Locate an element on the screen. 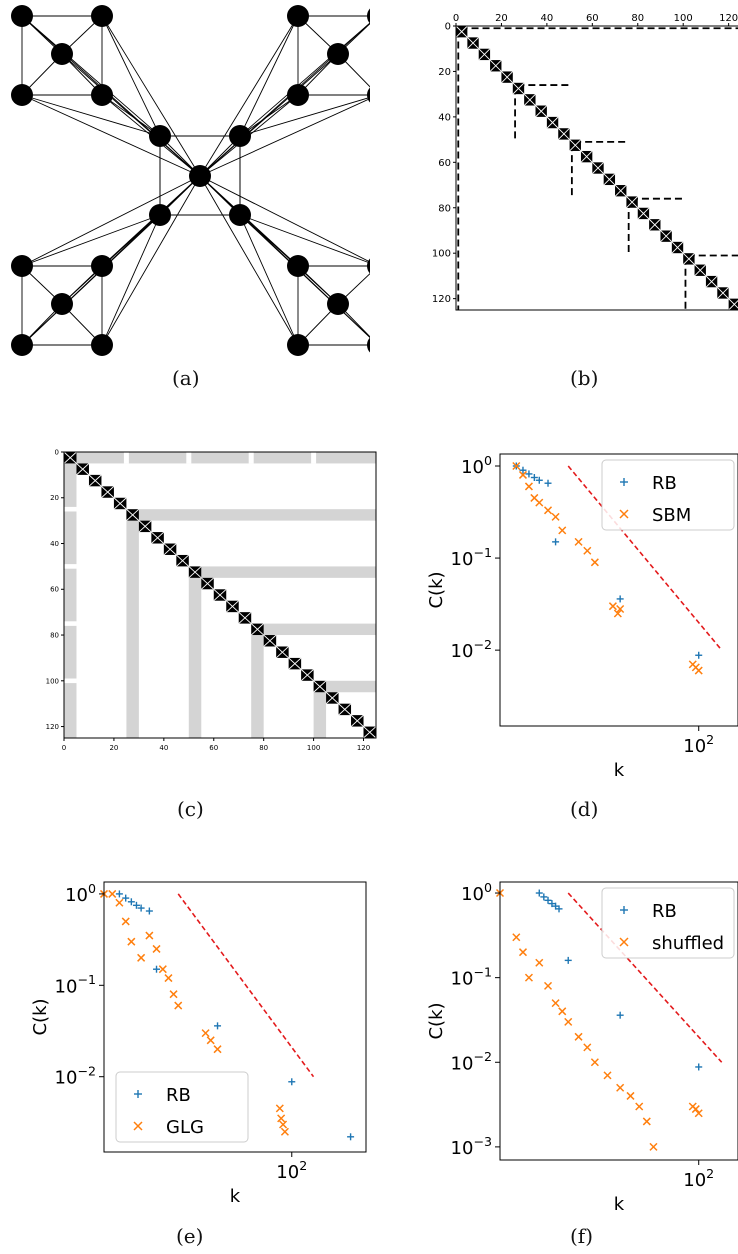 Image resolution: width=738 pixels, height=1254 pixels. y-tick-label: 10−2 is located at coordinates (75, 1076).